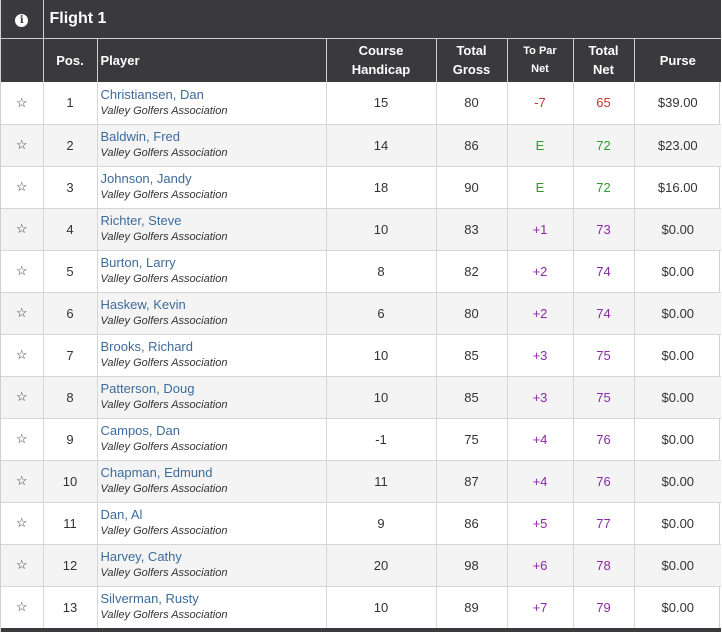 This screenshot has height=632, width=722. What do you see at coordinates (604, 439) in the screenshot?
I see `total-net-cell: 76` at bounding box center [604, 439].